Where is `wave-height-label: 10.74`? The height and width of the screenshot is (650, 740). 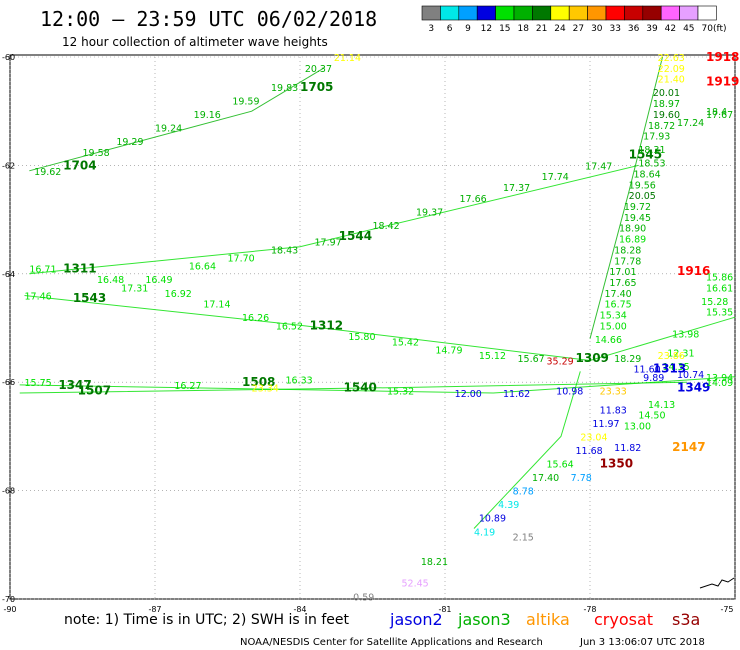 wave-height-label: 10.74 is located at coordinates (690, 375).